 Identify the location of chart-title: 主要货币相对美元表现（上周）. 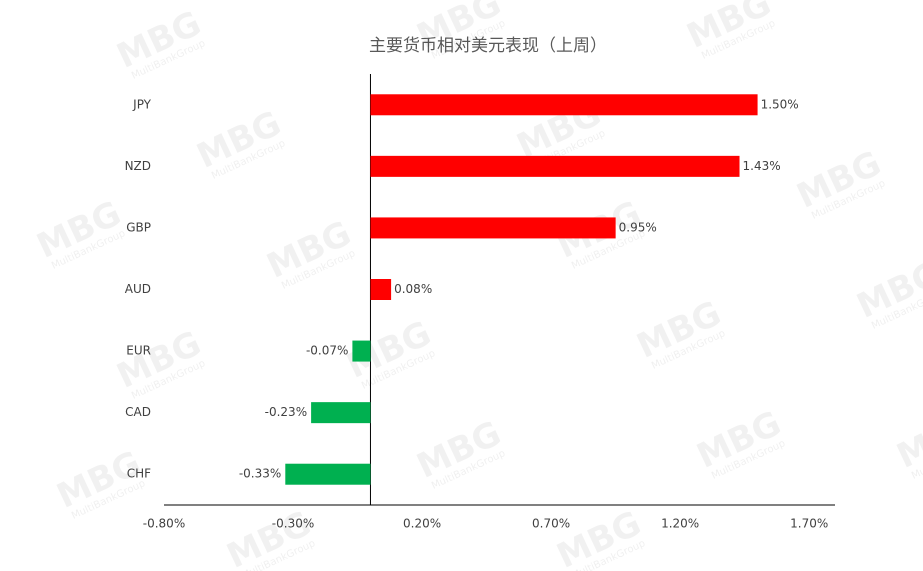
(488, 46).